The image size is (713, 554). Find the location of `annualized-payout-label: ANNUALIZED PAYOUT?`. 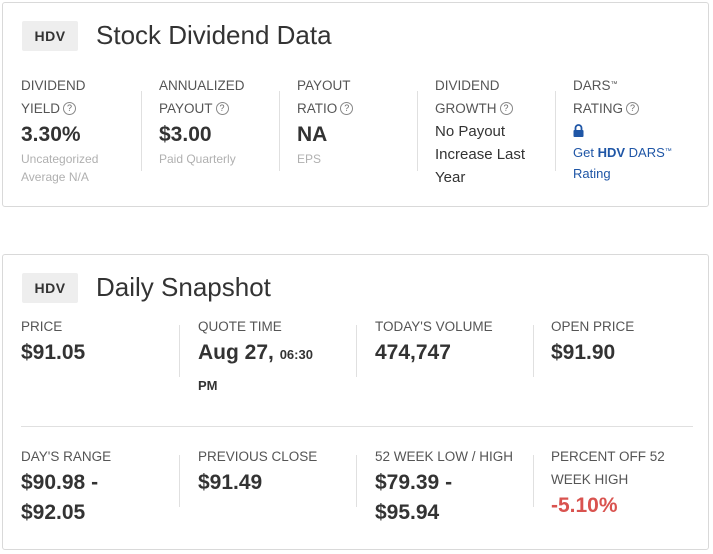

annualized-payout-label: ANNUALIZED PAYOUT? is located at coordinates (202, 97).